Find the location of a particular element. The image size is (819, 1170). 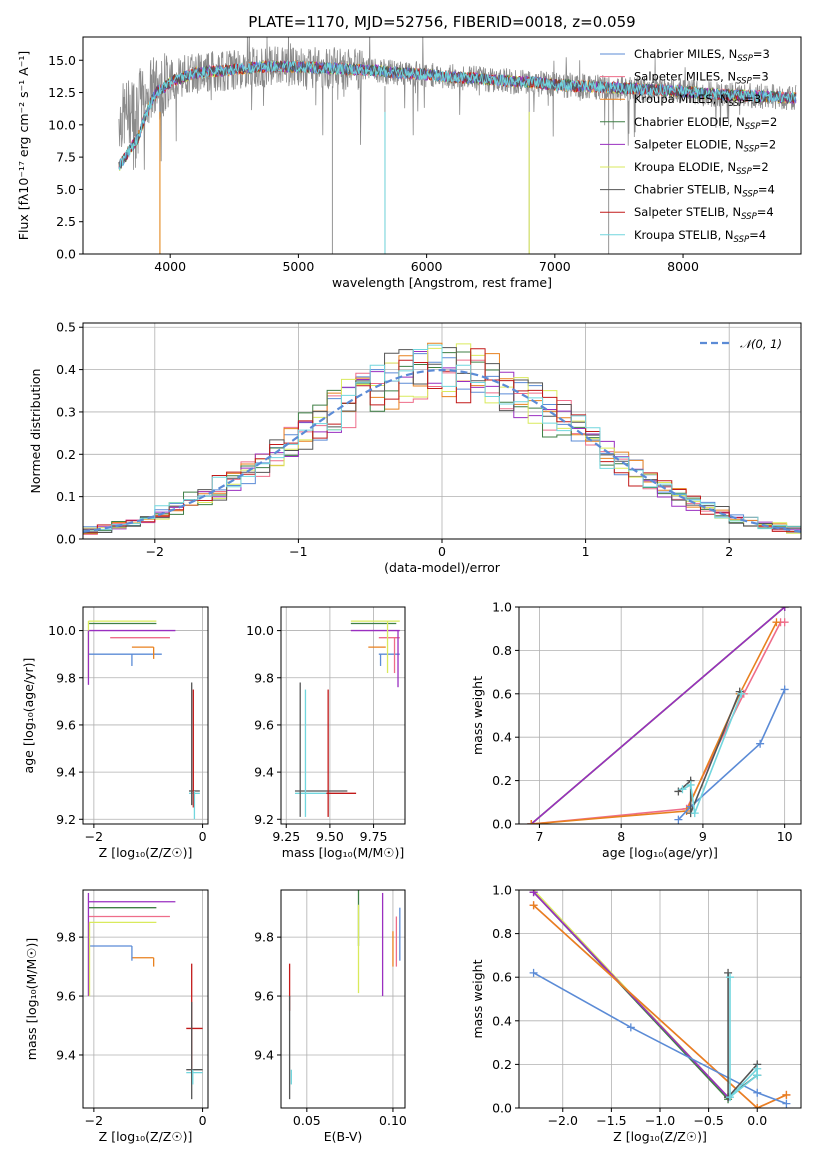

legend-entry: Kroupa STELIB, NSSP=4 is located at coordinates (700, 236).